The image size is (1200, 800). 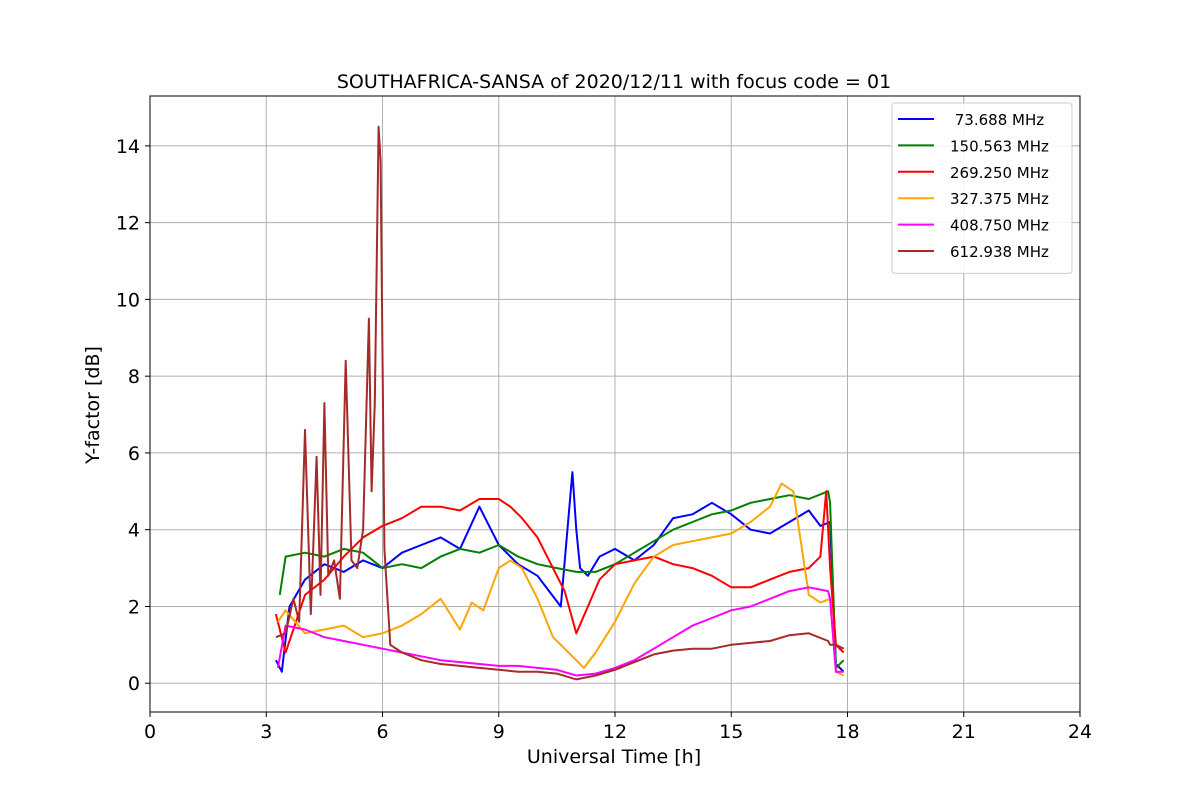 I want to click on legend-label: 327.375 MHz, so click(x=999, y=199).